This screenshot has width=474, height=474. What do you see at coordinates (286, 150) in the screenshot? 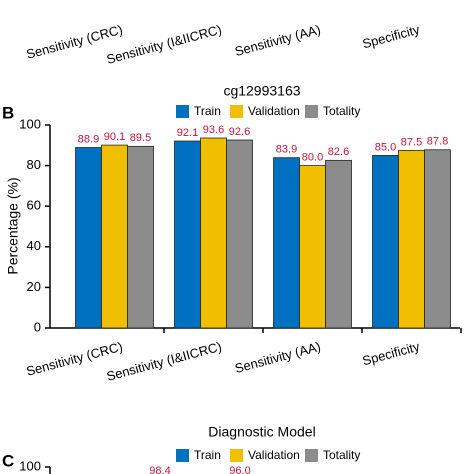
I see `value-label: 83.9` at bounding box center [286, 150].